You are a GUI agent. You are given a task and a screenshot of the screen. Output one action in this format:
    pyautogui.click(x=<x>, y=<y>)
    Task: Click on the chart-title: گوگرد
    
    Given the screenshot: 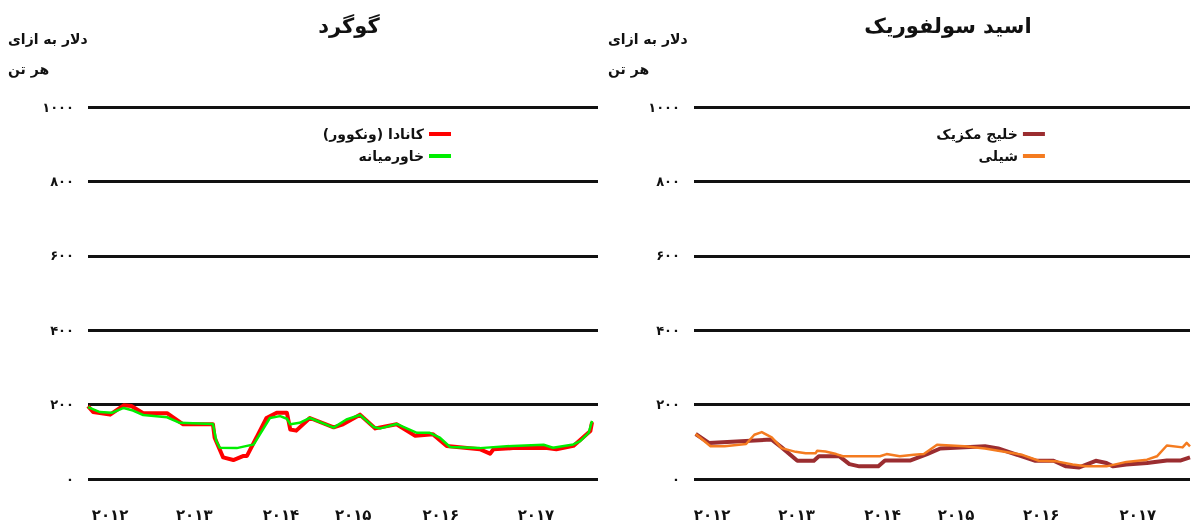 What is the action you would take?
    pyautogui.click(x=349, y=25)
    